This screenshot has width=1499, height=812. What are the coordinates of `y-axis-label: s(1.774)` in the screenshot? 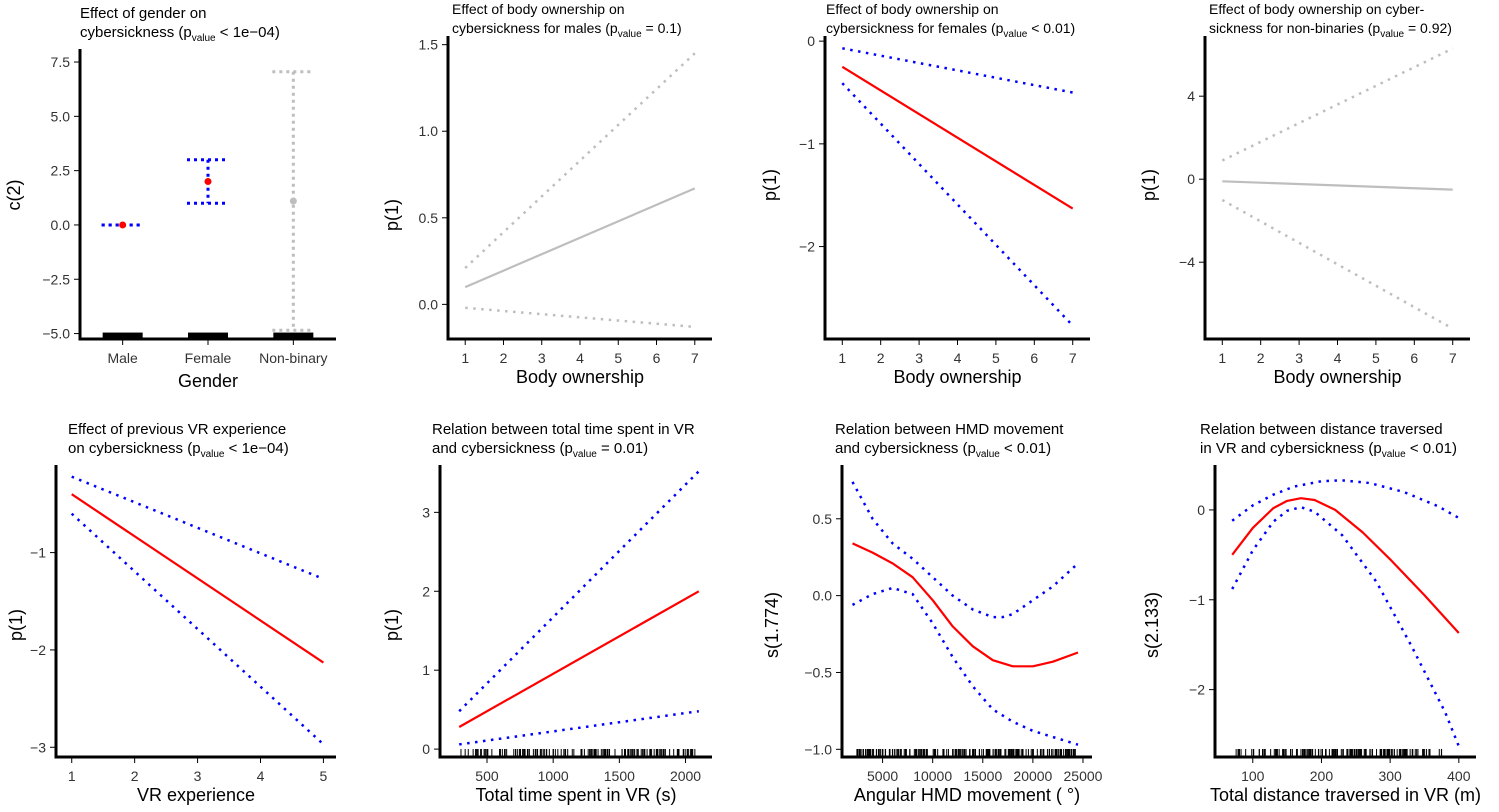 It's located at (772, 625).